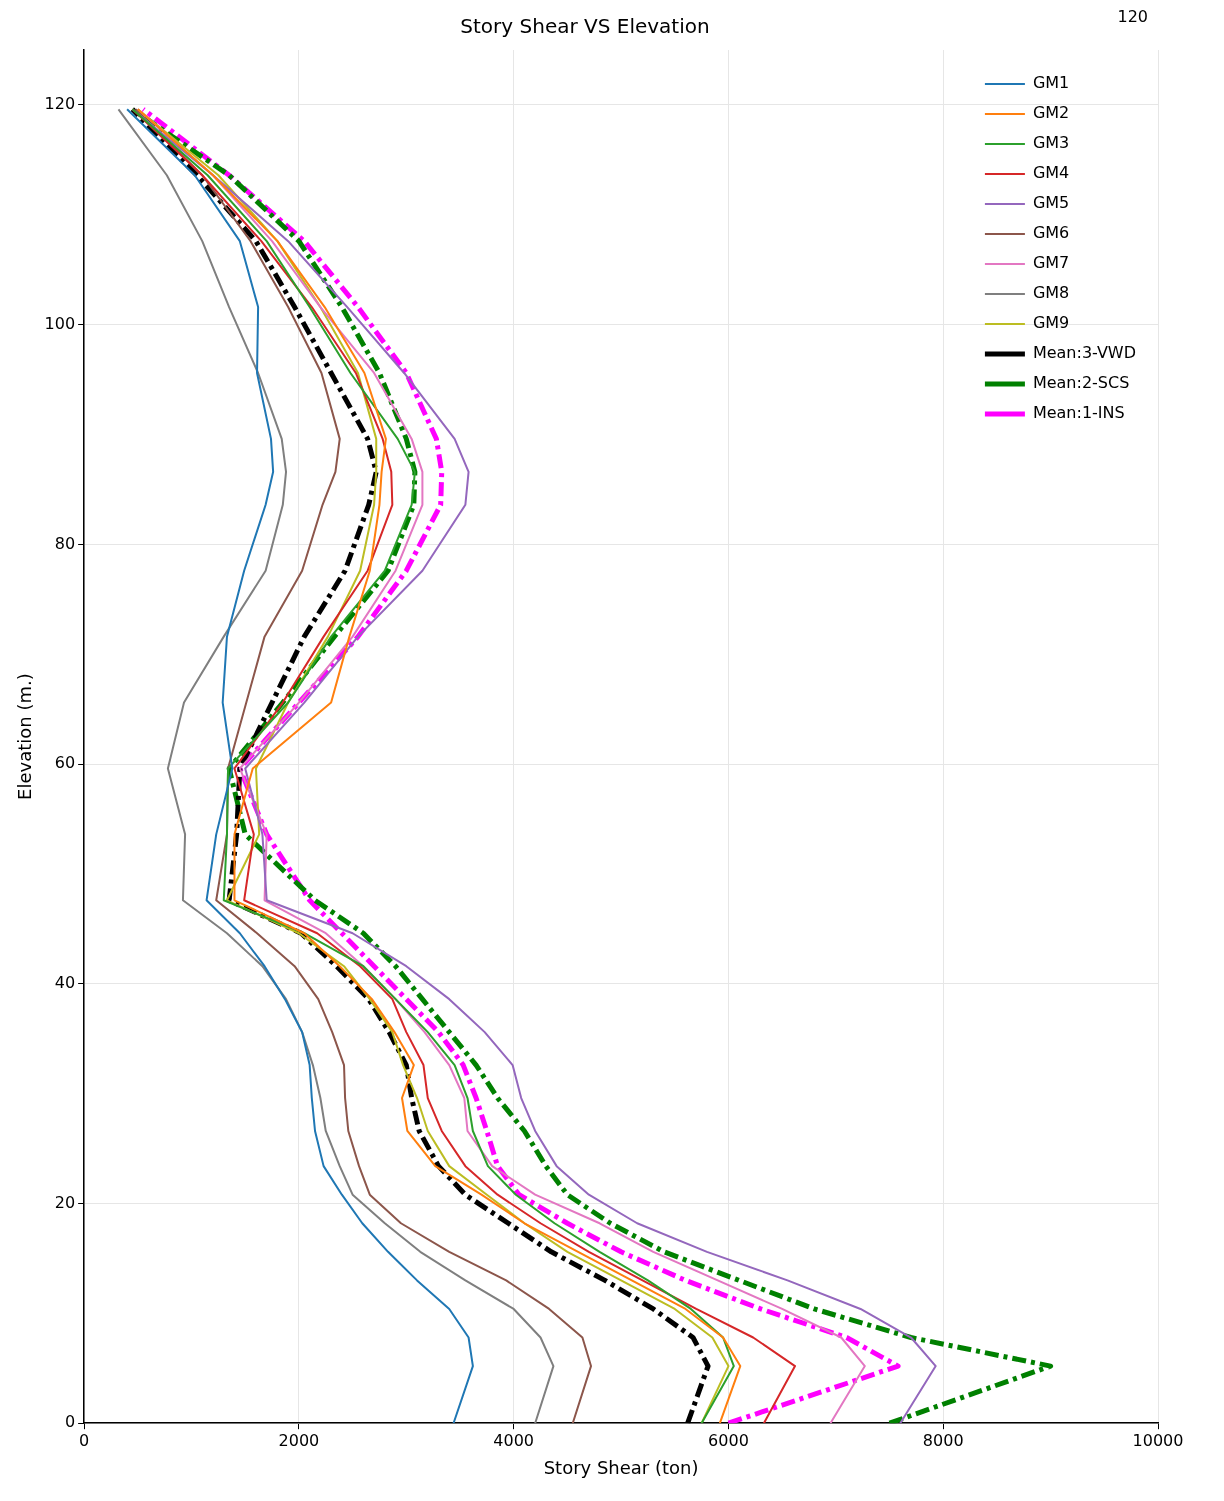 The width and height of the screenshot is (1224, 1501). Describe the element at coordinates (514, 1440) in the screenshot. I see `x-tick-label: 4000` at that location.